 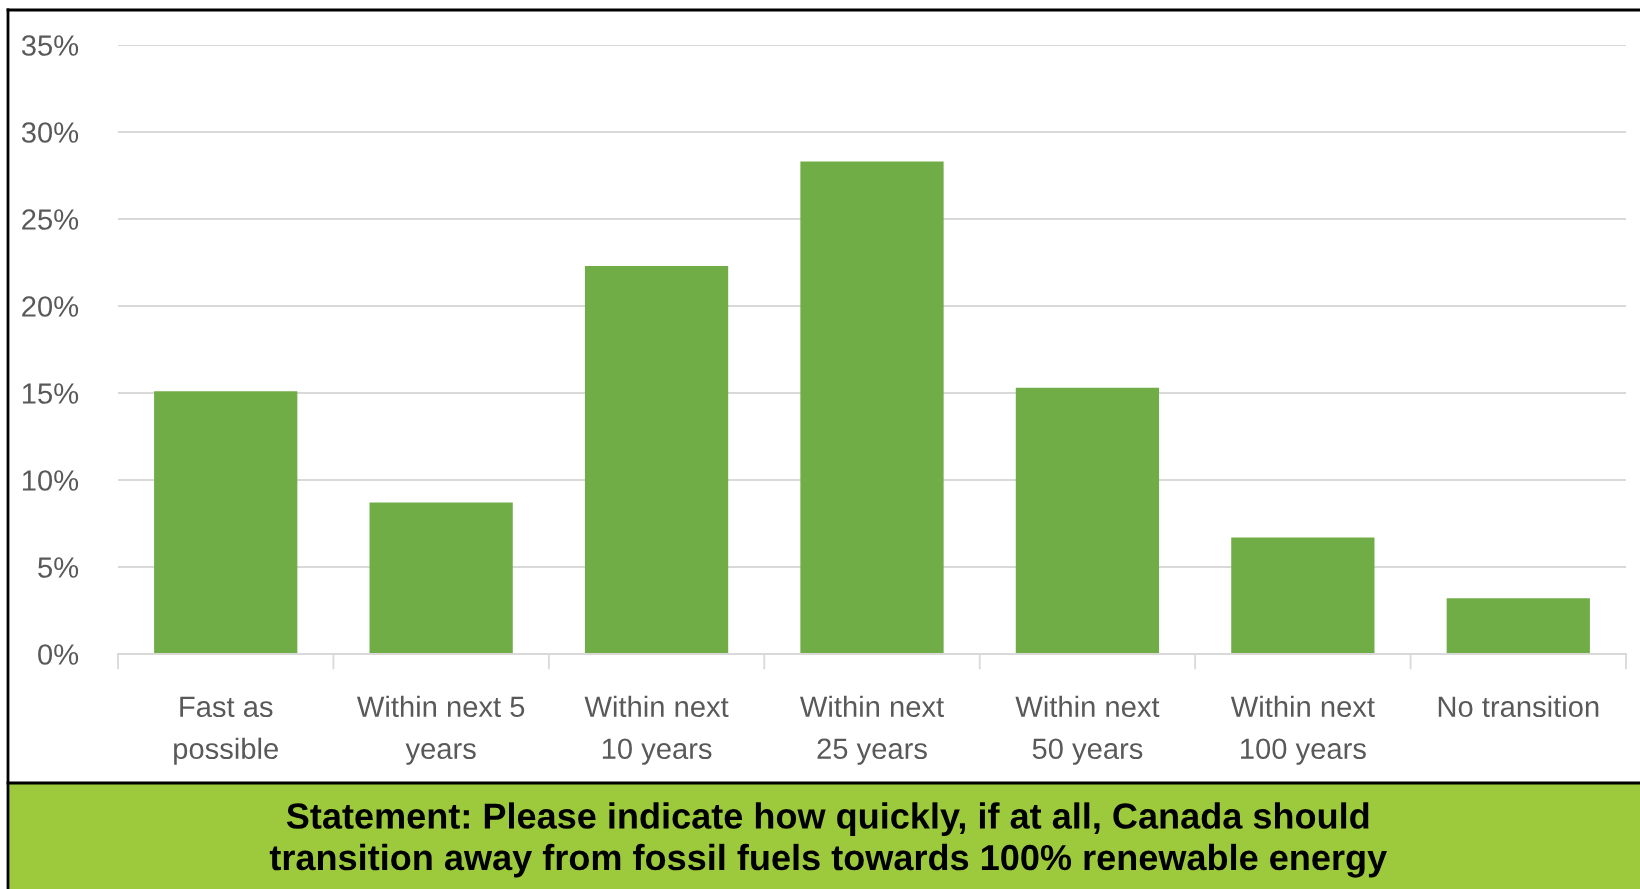 I want to click on x-tick-label: Within next 100 years, so click(x=1302, y=730).